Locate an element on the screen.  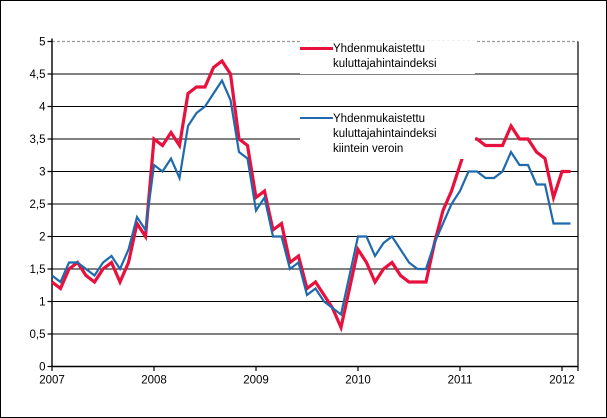
legend-item-hicp: Yhdenmukaistettu kuluttajahintaindeksi is located at coordinates (387, 57).